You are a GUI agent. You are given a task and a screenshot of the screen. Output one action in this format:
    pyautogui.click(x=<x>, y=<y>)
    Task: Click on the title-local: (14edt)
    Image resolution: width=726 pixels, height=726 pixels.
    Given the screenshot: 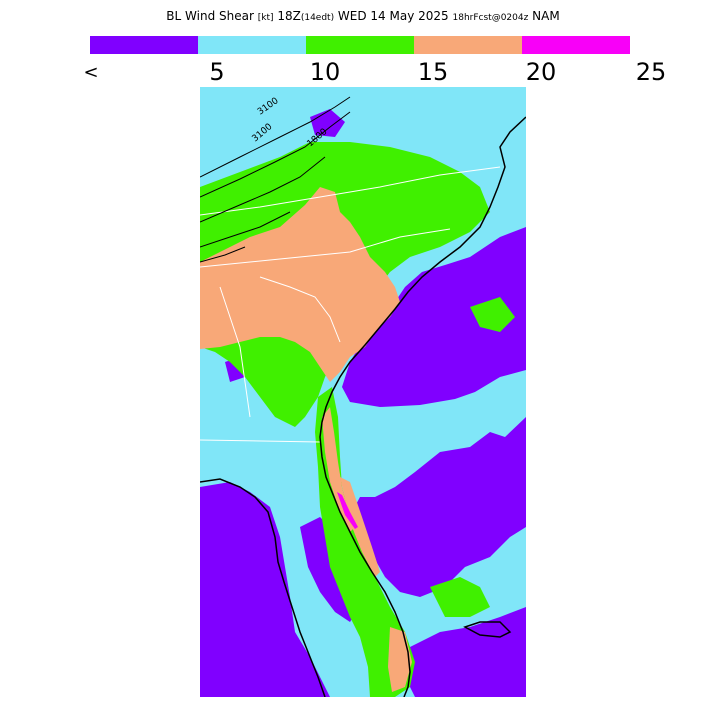 What is the action you would take?
    pyautogui.click(x=317, y=18)
    